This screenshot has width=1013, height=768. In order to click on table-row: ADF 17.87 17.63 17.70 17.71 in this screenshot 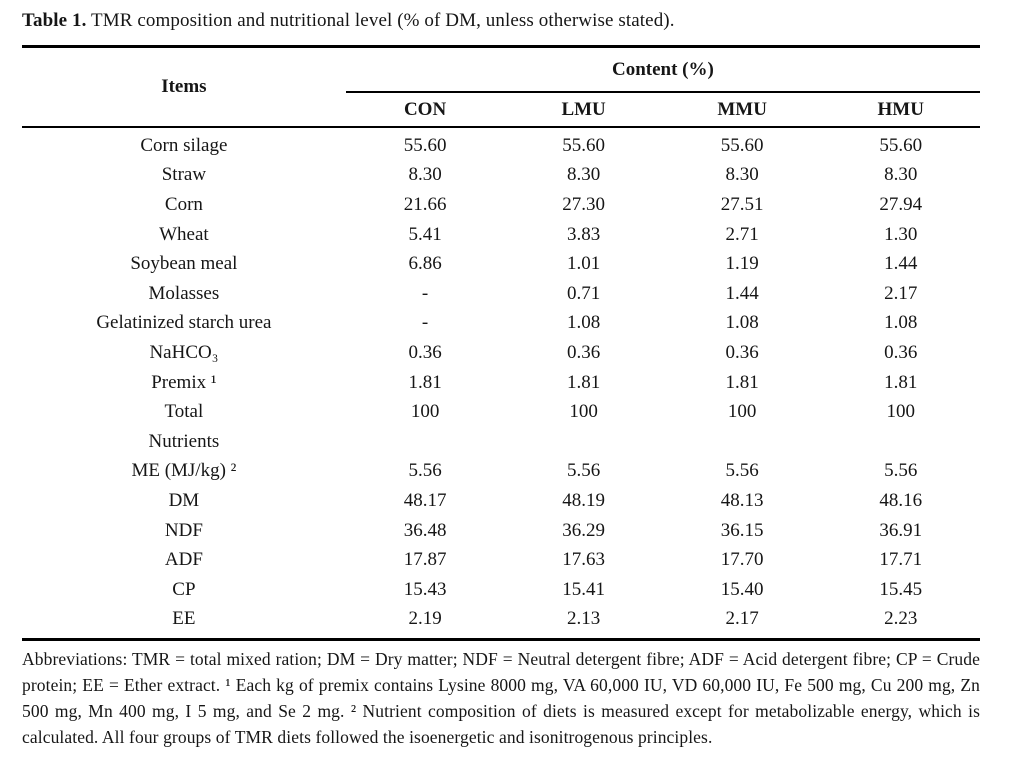, I will do `click(501, 560)`.